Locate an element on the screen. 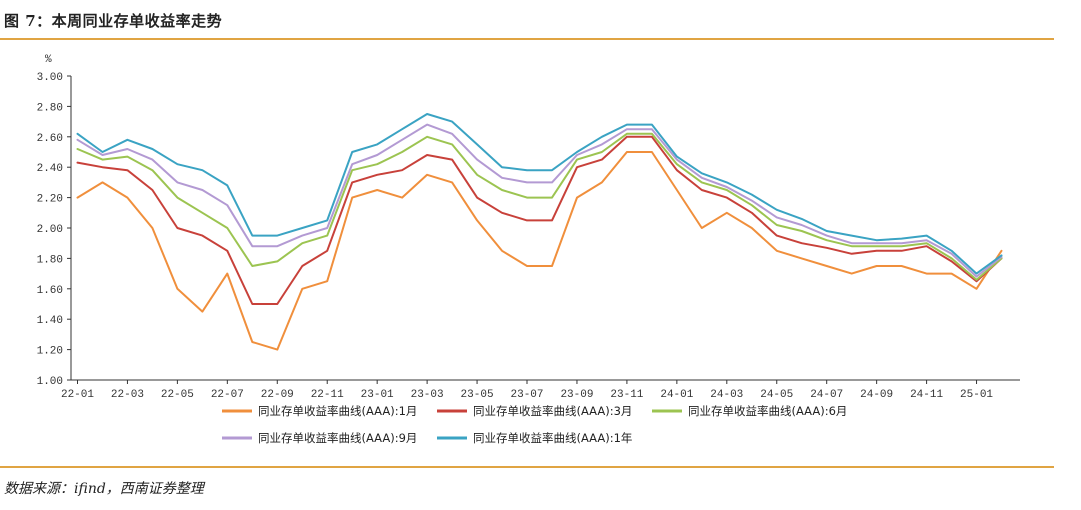 This screenshot has width=1081, height=510. top-divider is located at coordinates (527, 39).